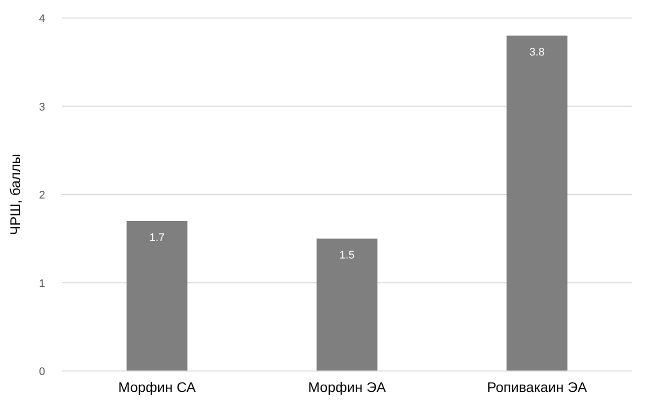 The image size is (646, 404). What do you see at coordinates (42, 19) in the screenshot?
I see `y-tick-label: 4` at bounding box center [42, 19].